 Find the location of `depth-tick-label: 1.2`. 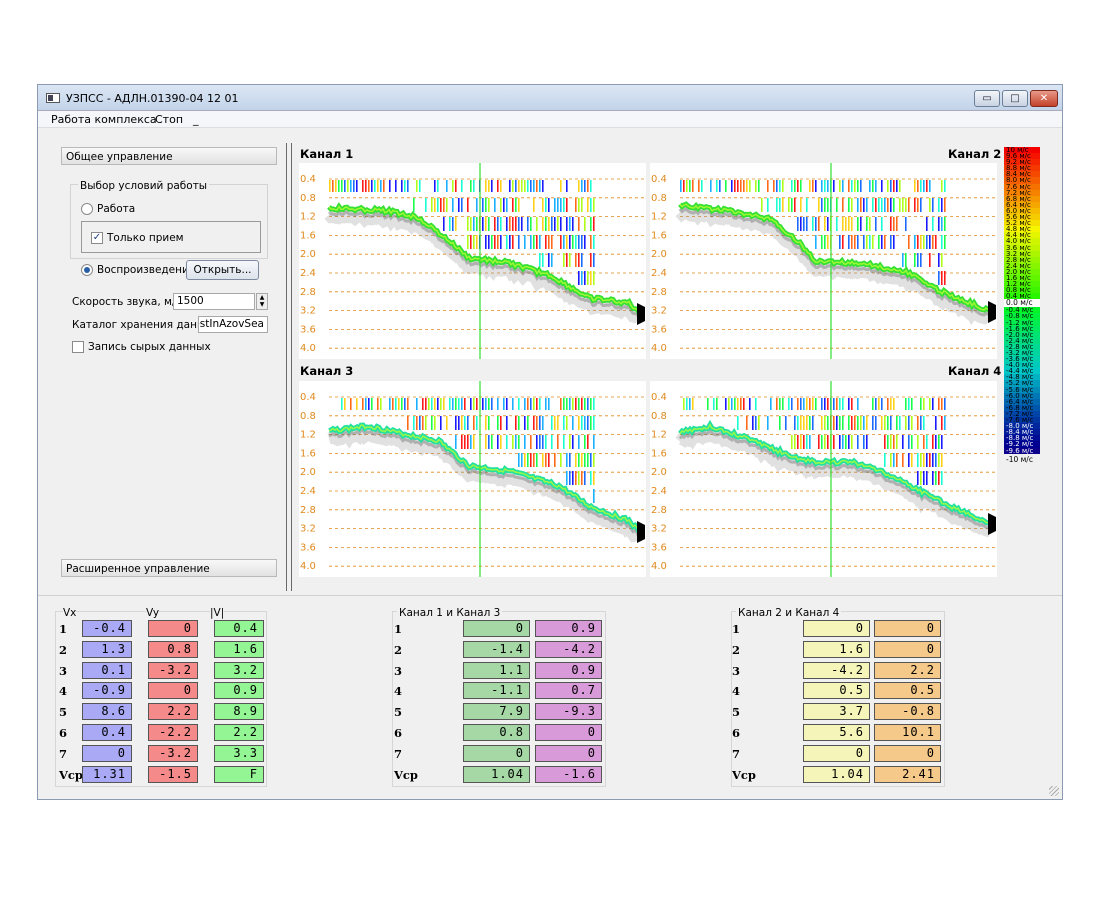

depth-tick-label: 1.2 is located at coordinates (659, 435).